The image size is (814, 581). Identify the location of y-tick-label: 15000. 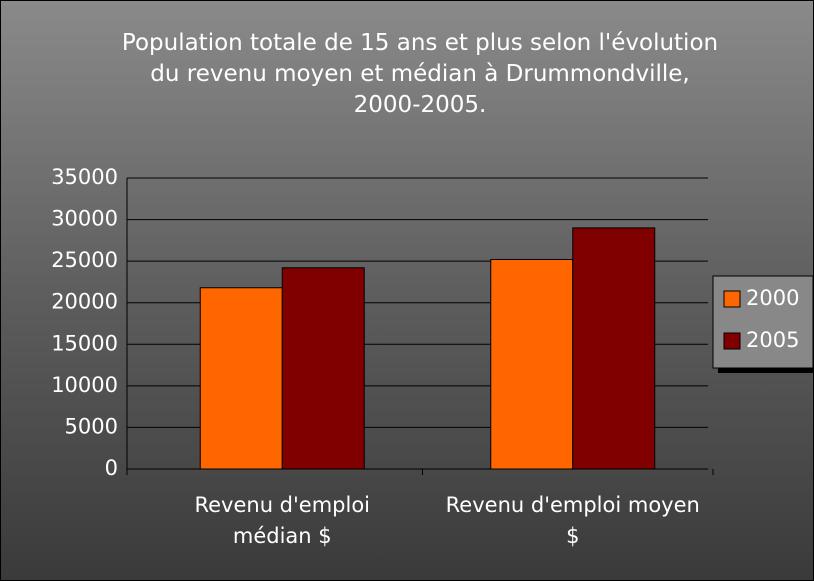
(84, 343).